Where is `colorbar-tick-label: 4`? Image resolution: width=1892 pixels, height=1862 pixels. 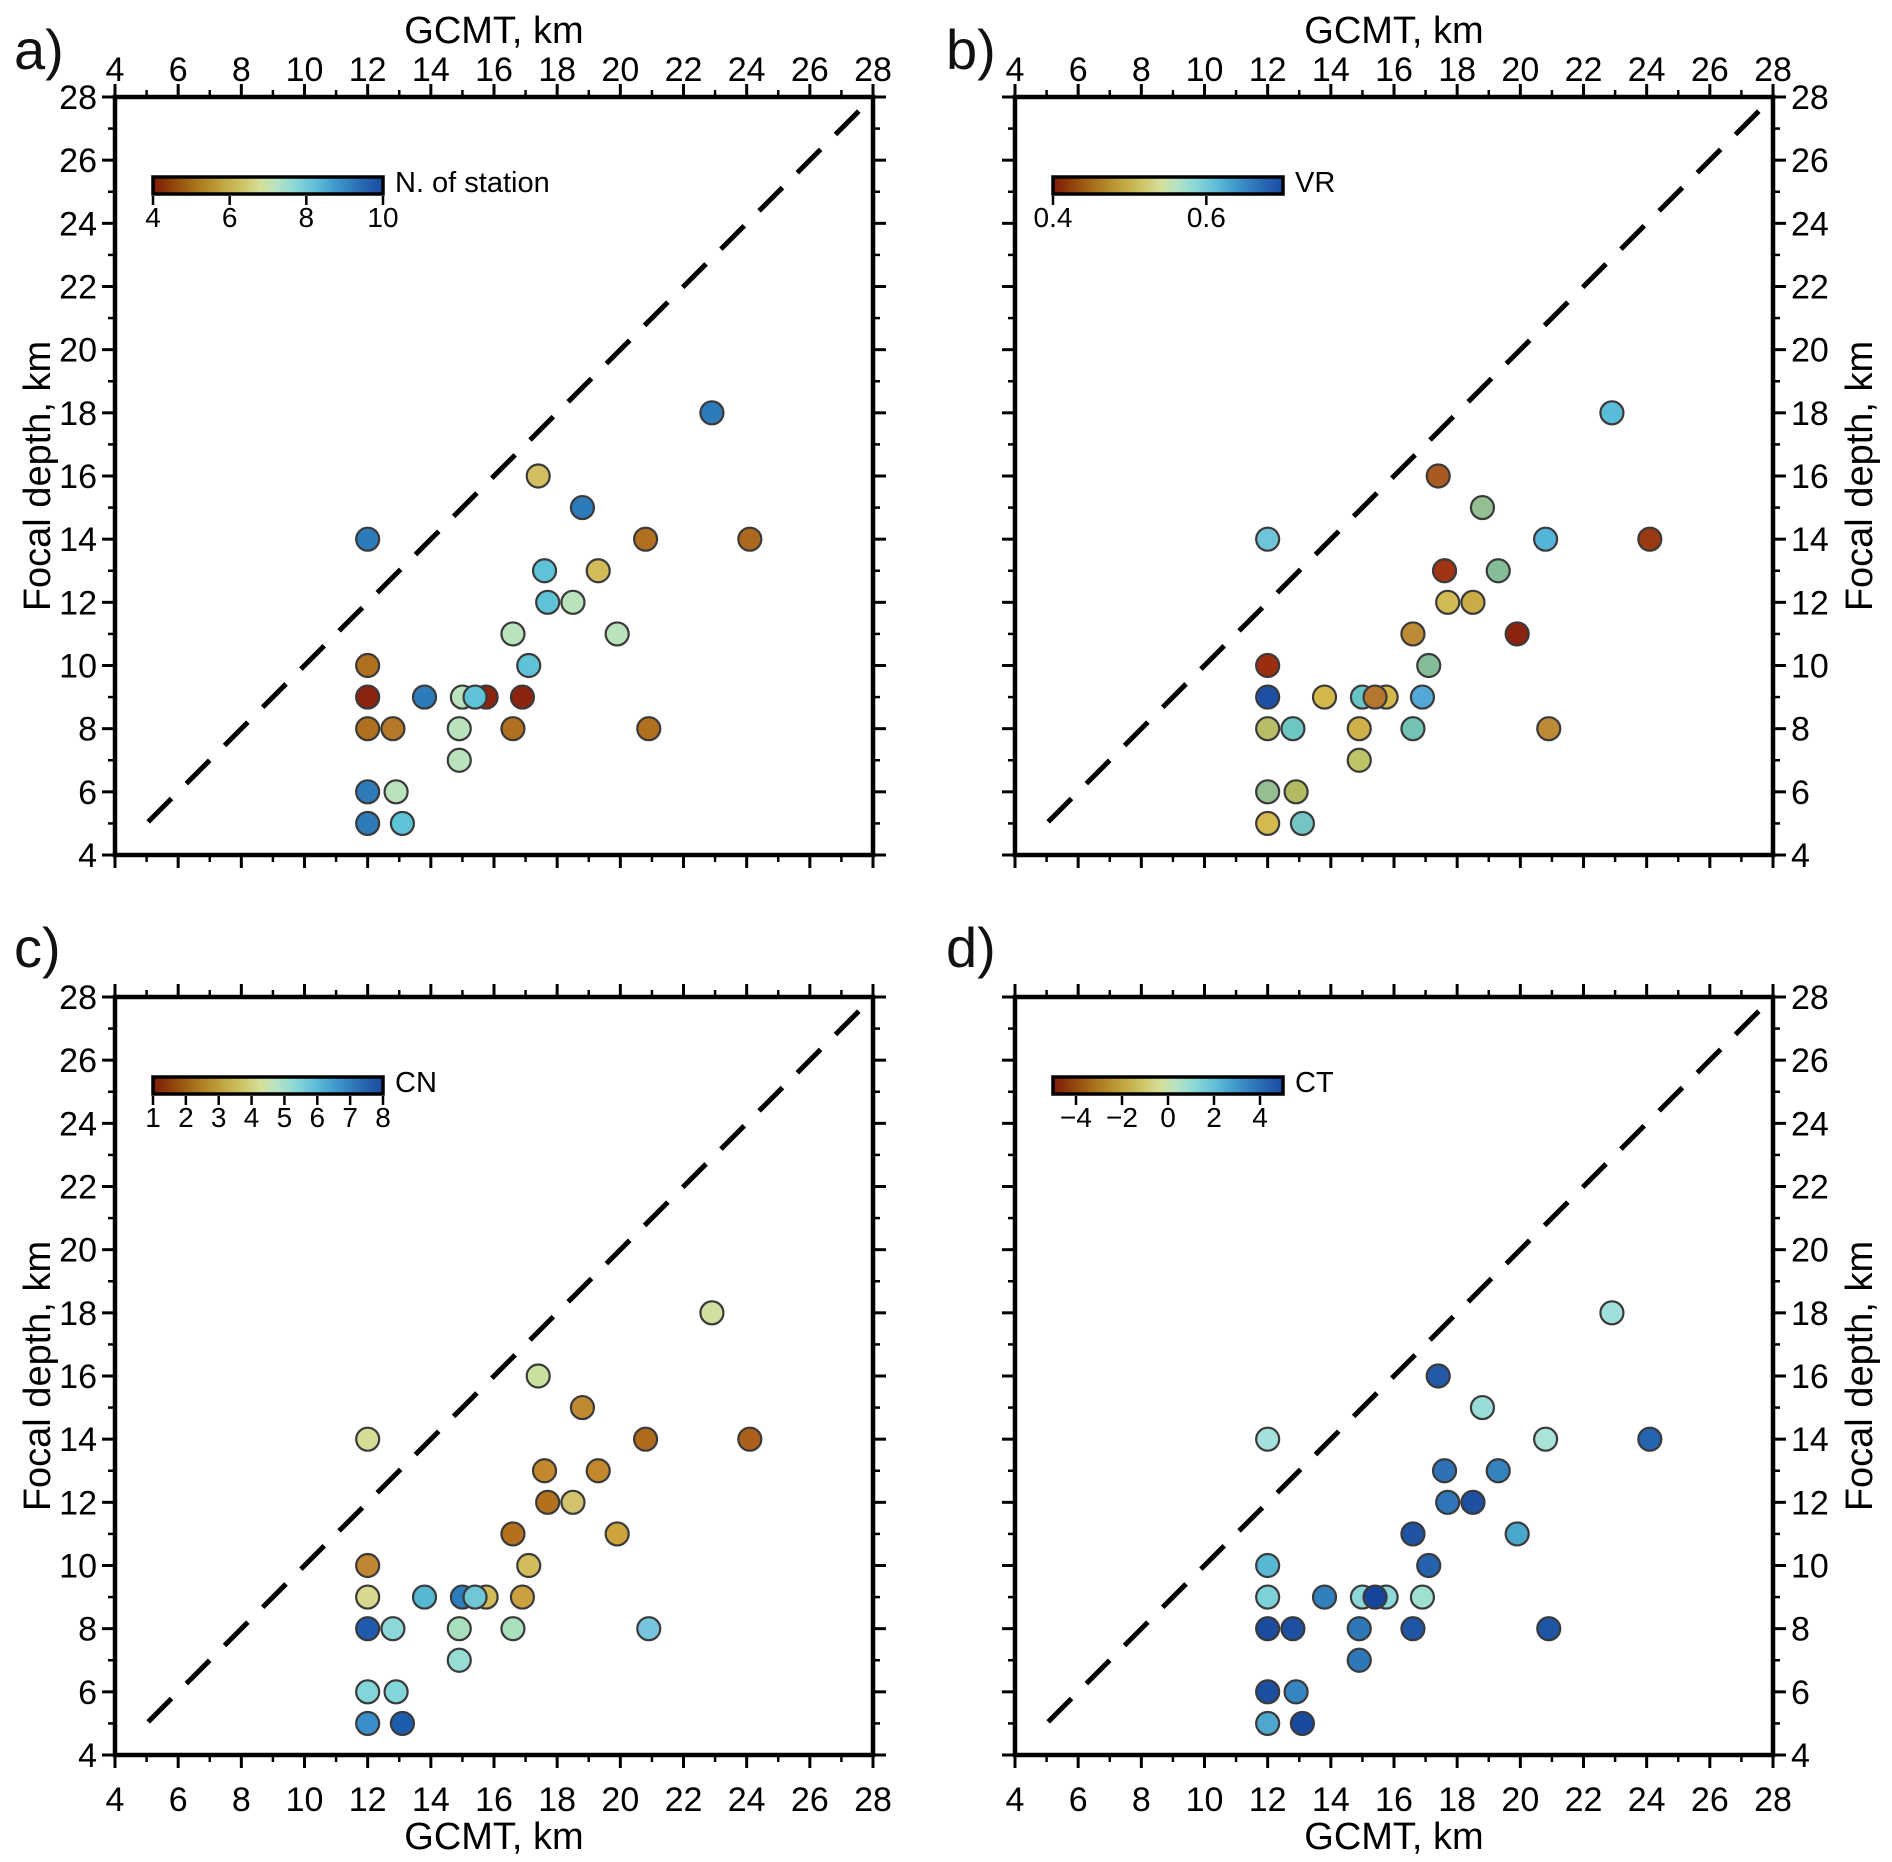
colorbar-tick-label: 4 is located at coordinates (1260, 1117).